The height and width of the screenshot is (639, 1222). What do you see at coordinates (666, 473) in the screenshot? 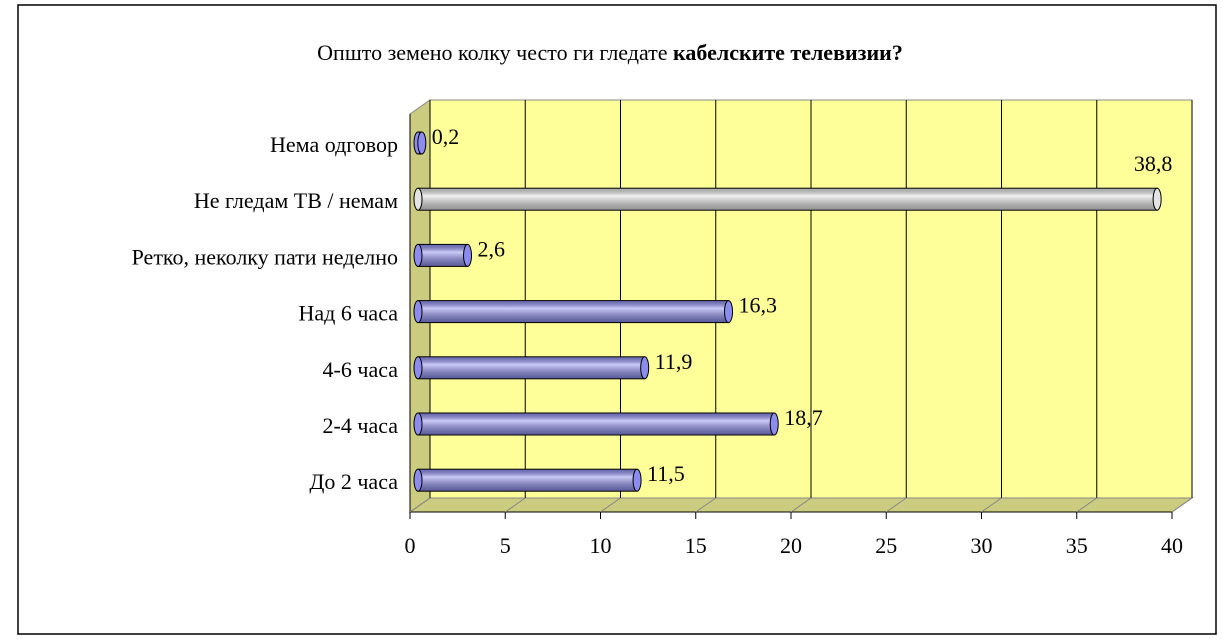
I see `data-label: 11,5` at bounding box center [666, 473].